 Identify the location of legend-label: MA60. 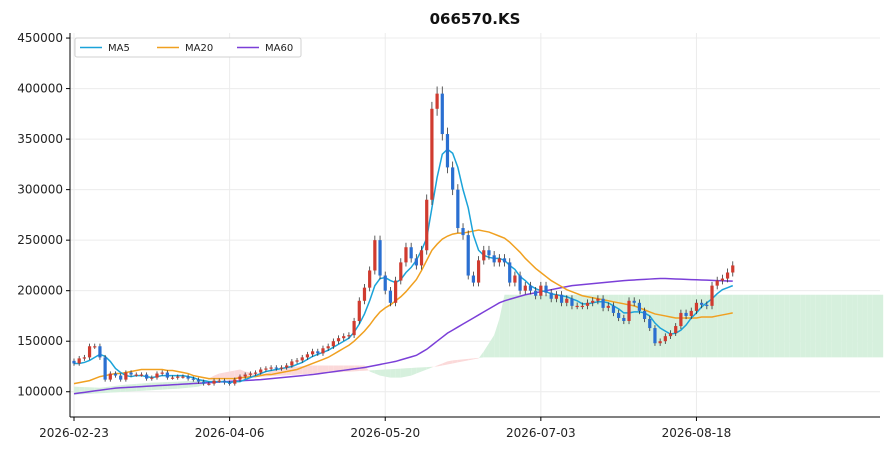
(279, 48).